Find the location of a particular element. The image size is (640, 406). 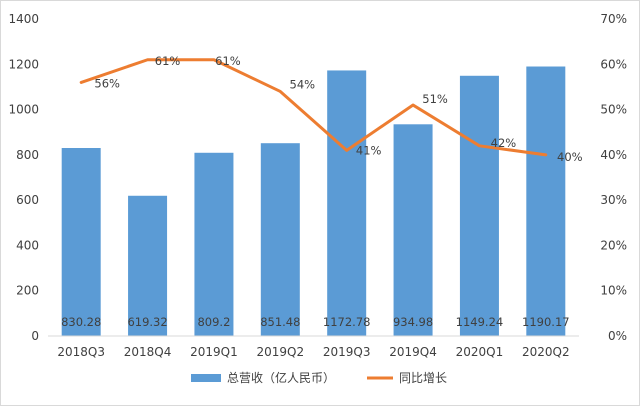

growth-value-label-2019Q1: 61% is located at coordinates (228, 61).